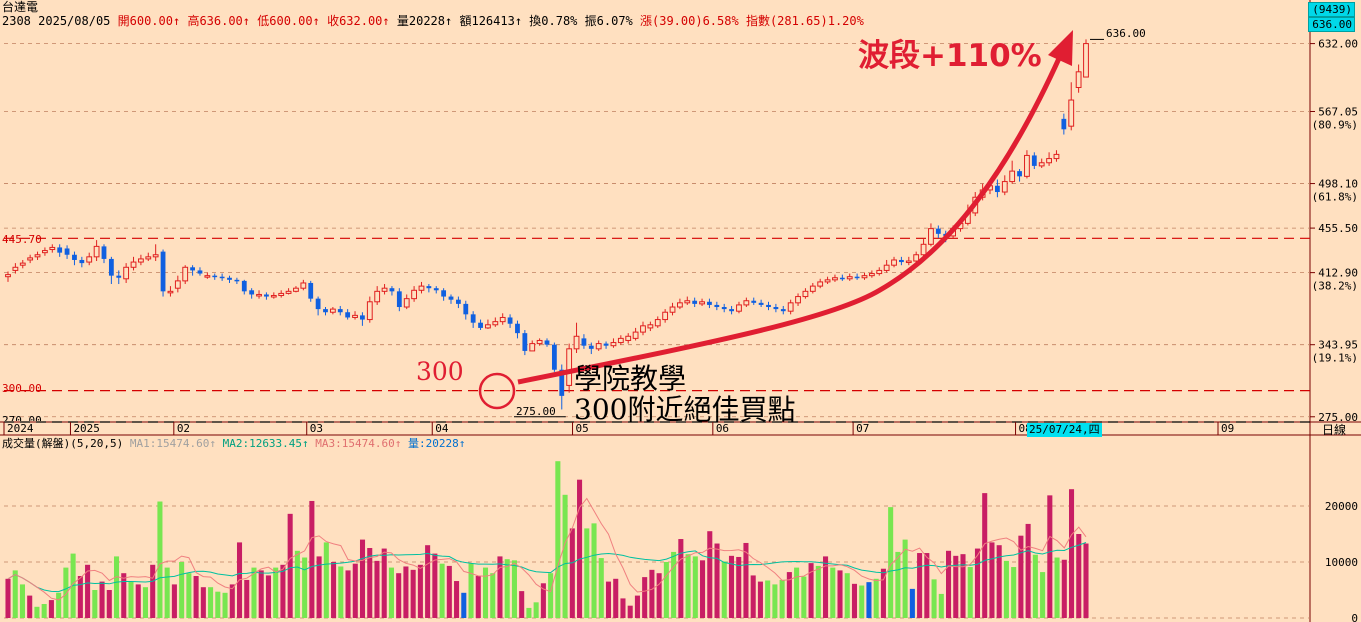  Describe the element at coordinates (1338, 273) in the screenshot. I see `price-tick-label: 412.90` at that location.